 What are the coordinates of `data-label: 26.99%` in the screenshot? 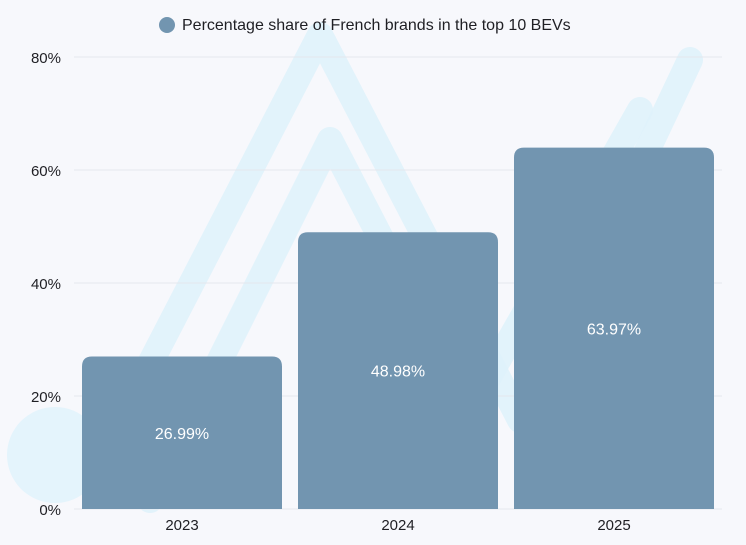 It's located at (182, 434).